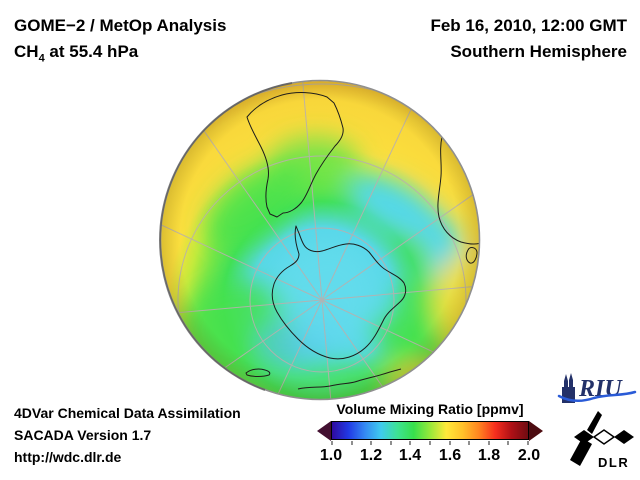 This screenshot has width=640, height=480. Describe the element at coordinates (127, 413) in the screenshot. I see `assimilation-label: 4DVar Chemical Data Assimilation` at that location.